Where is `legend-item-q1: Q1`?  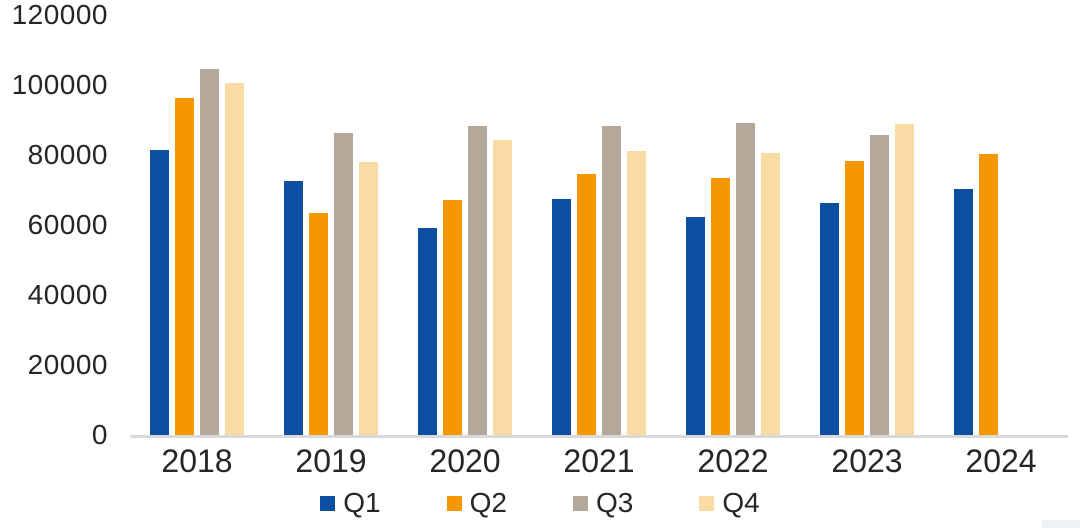
legend-item-q1: Q1 is located at coordinates (350, 503).